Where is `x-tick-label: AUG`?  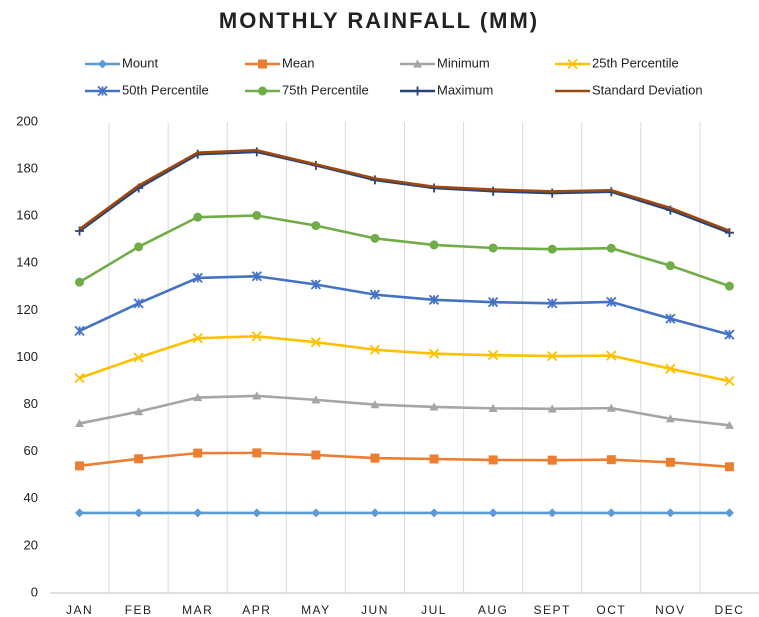 x-tick-label: AUG is located at coordinates (493, 610).